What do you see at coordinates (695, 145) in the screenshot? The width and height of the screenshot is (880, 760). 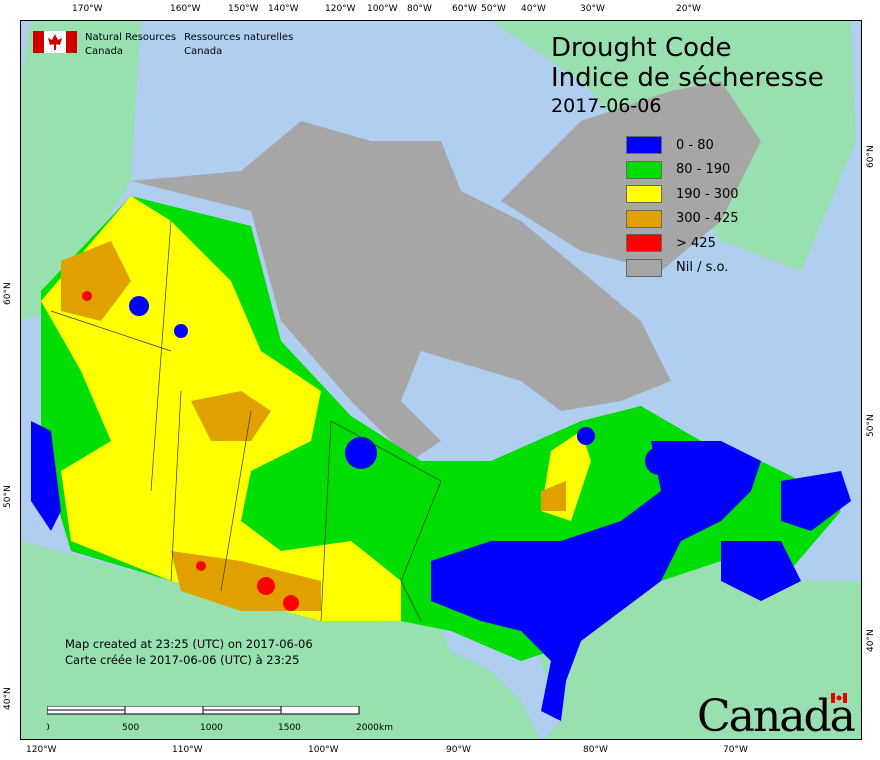 I see `legend-label: 0 - 80` at bounding box center [695, 145].